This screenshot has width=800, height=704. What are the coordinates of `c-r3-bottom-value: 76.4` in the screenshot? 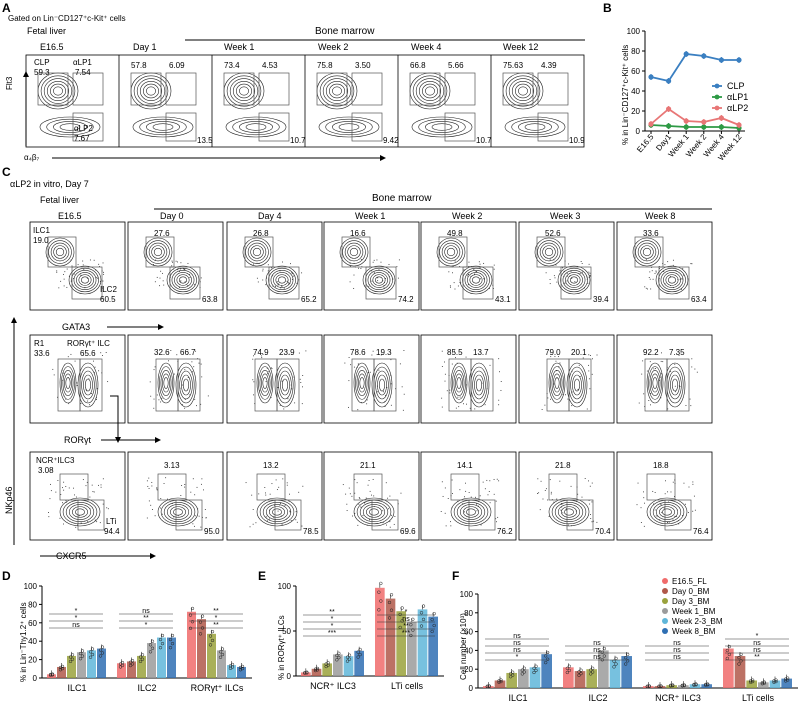 It's located at (701, 531).